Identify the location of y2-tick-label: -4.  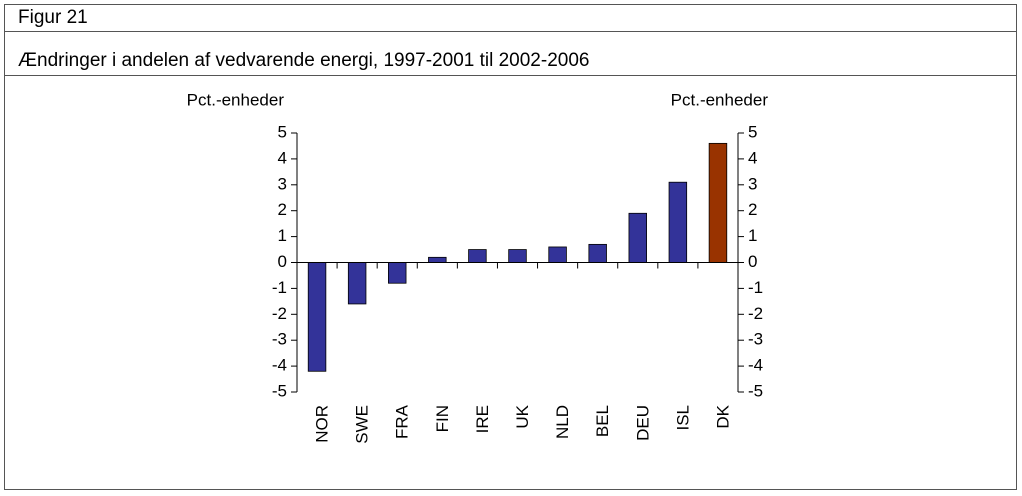
(755, 365).